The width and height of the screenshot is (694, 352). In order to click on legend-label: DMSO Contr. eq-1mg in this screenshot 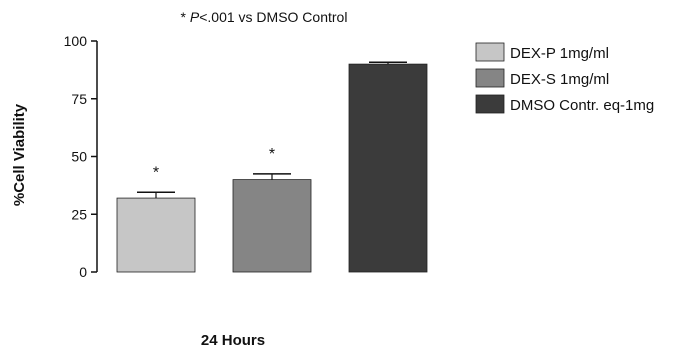, I will do `click(582, 105)`.